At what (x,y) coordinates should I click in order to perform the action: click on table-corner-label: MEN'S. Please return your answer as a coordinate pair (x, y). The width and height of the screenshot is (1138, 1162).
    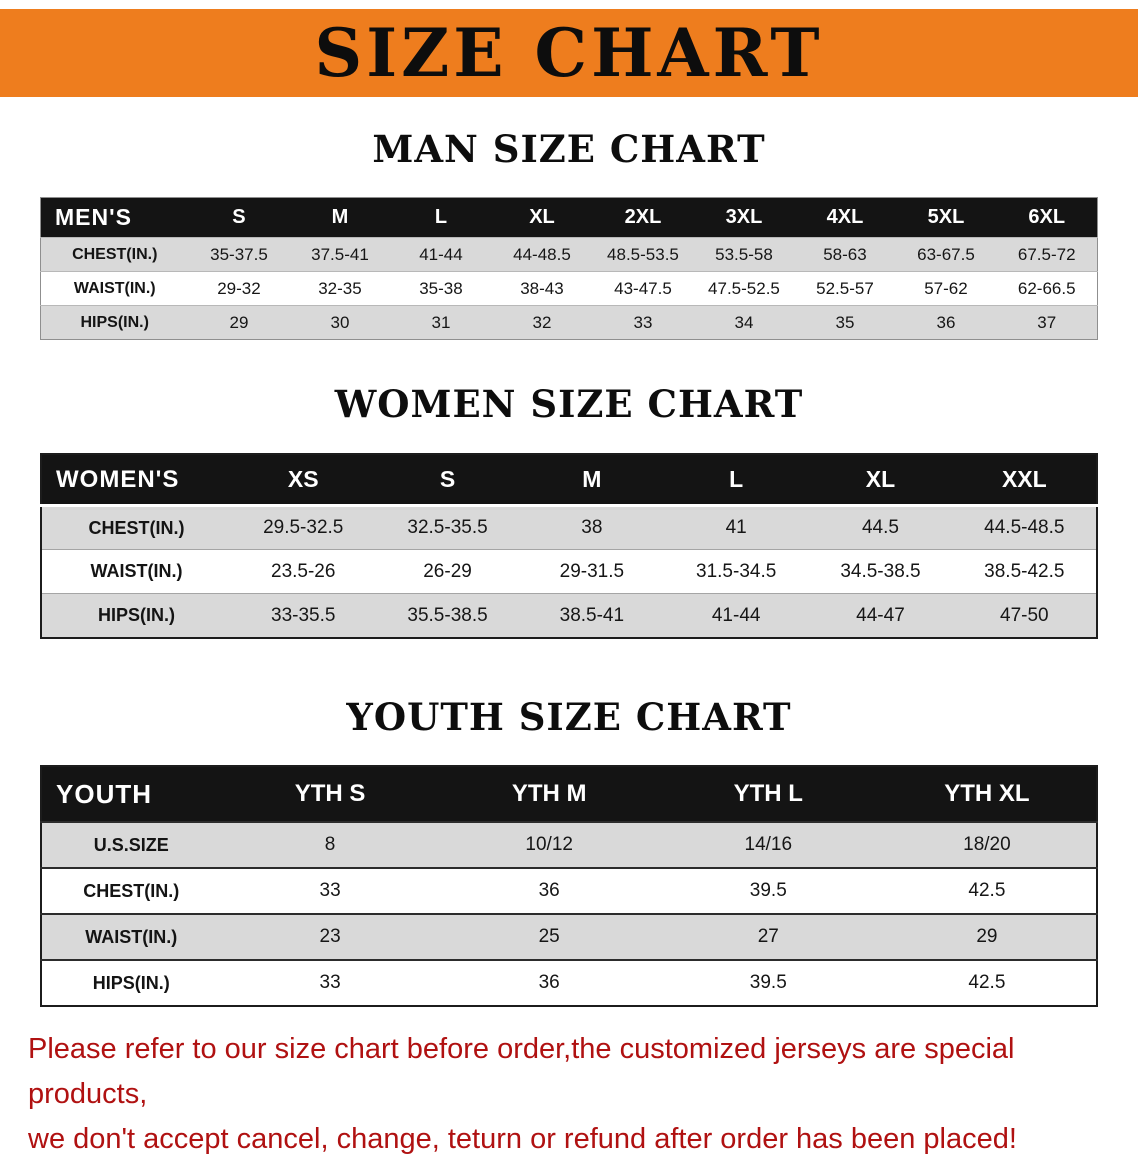
    Looking at the image, I should click on (114, 217).